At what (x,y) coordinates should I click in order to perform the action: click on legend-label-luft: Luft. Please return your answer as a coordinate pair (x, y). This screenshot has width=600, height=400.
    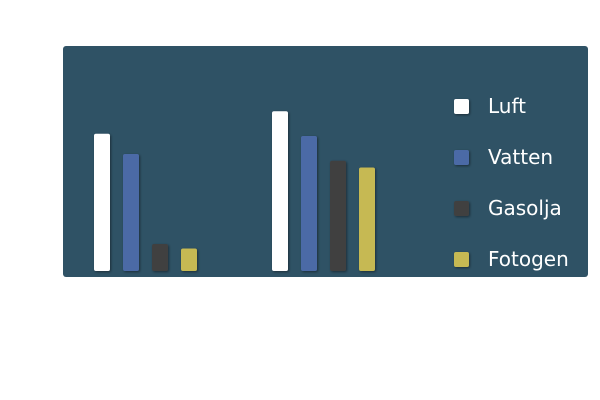
    Looking at the image, I should click on (507, 106).